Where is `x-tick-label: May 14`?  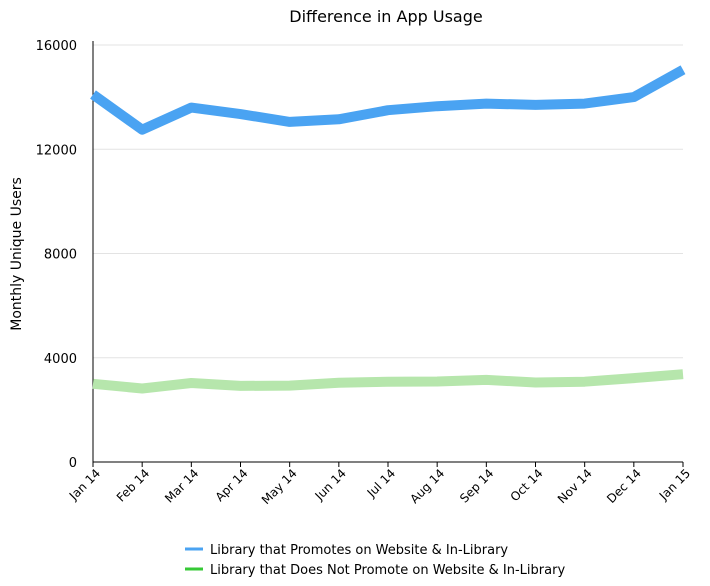
x-tick-label: May 14 is located at coordinates (279, 486).